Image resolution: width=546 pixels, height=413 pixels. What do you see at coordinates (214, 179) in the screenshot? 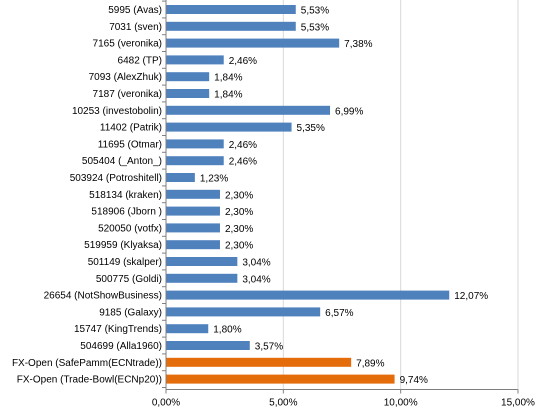
I see `value-label: 1,23%` at bounding box center [214, 179].